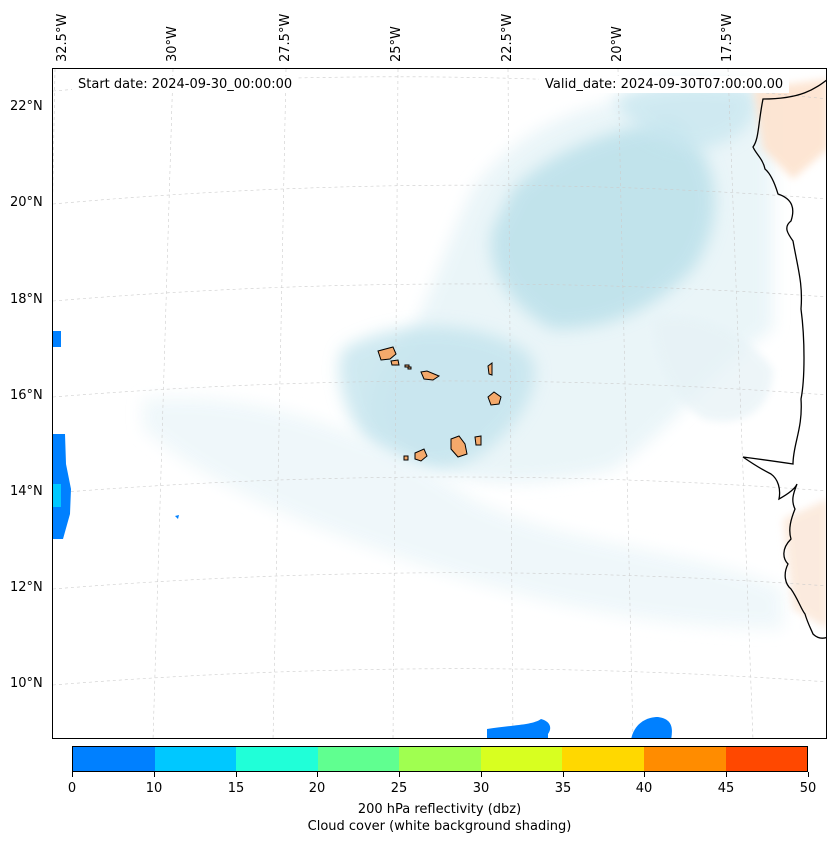 This screenshot has width=837, height=843. I want to click on colorbar-tick-label: 20, so click(317, 788).